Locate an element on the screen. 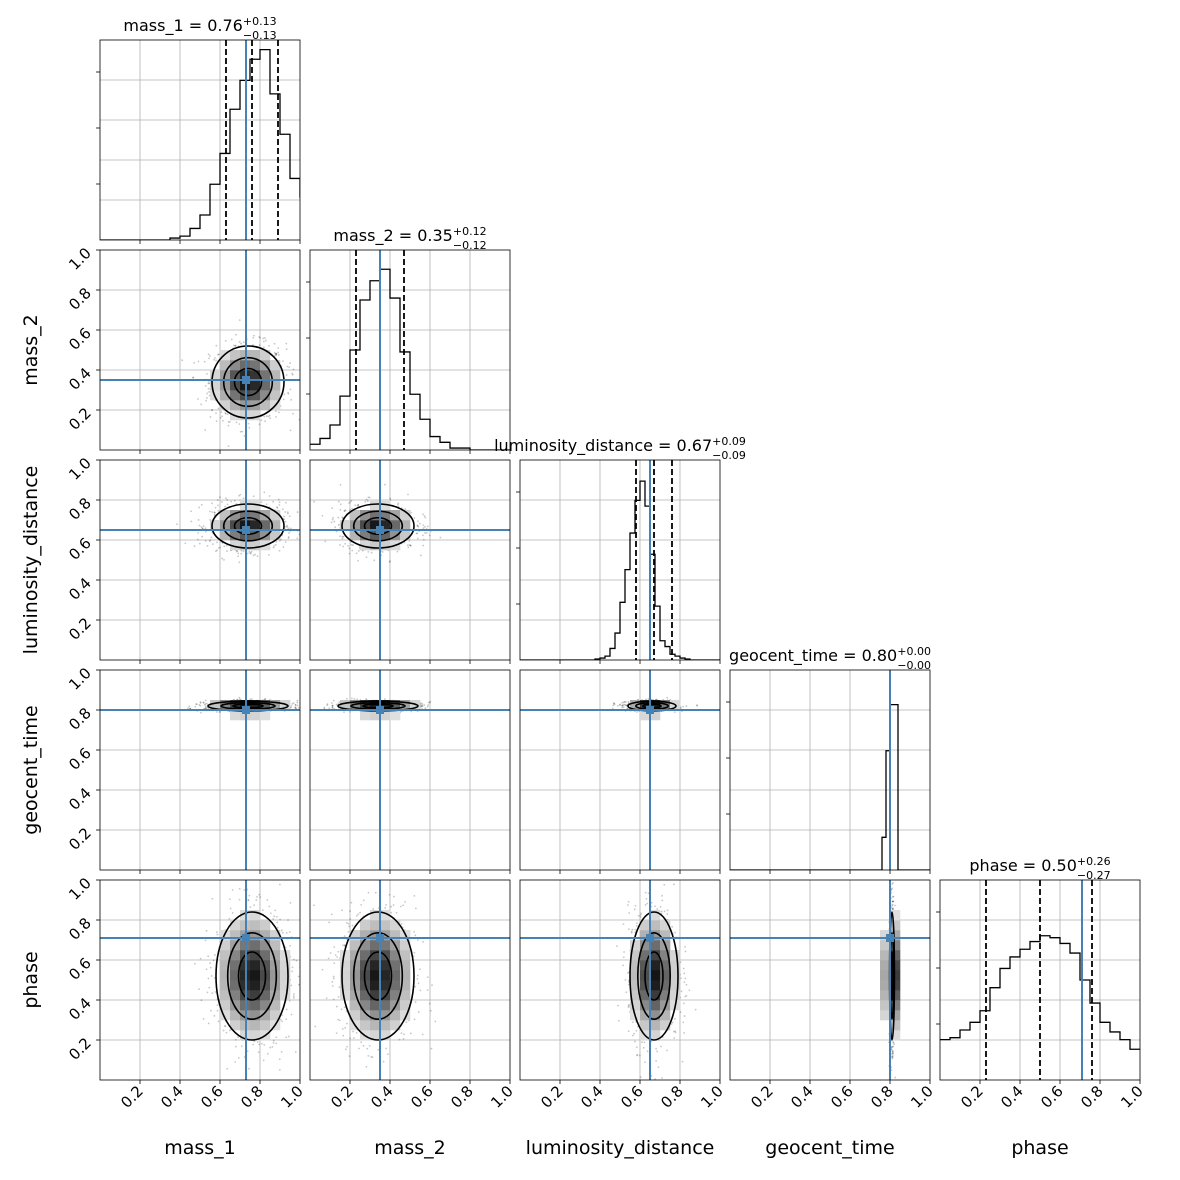 This screenshot has height=1180, width=1180. contour-line is located at coordinates (378, 526).